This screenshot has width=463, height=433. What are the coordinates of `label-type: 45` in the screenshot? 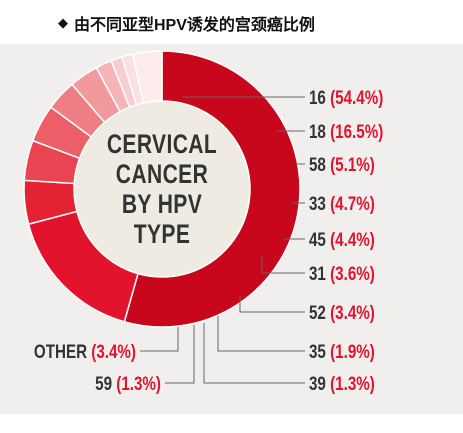 It's located at (319, 239).